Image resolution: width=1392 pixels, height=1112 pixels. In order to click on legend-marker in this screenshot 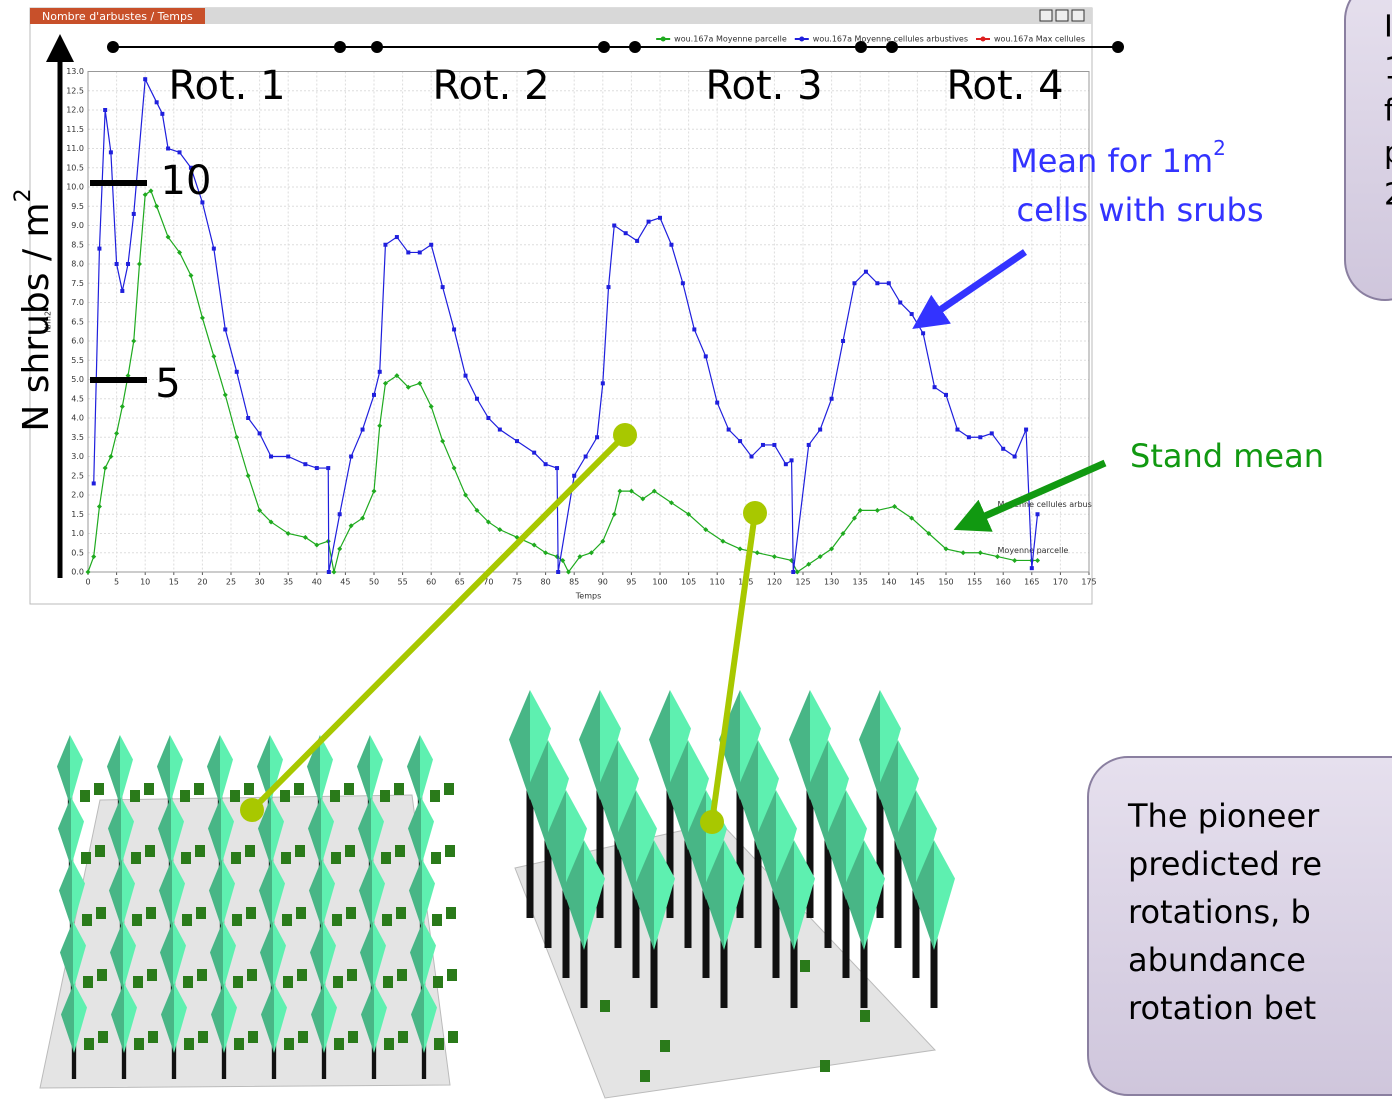, I will do `click(983, 39)`.